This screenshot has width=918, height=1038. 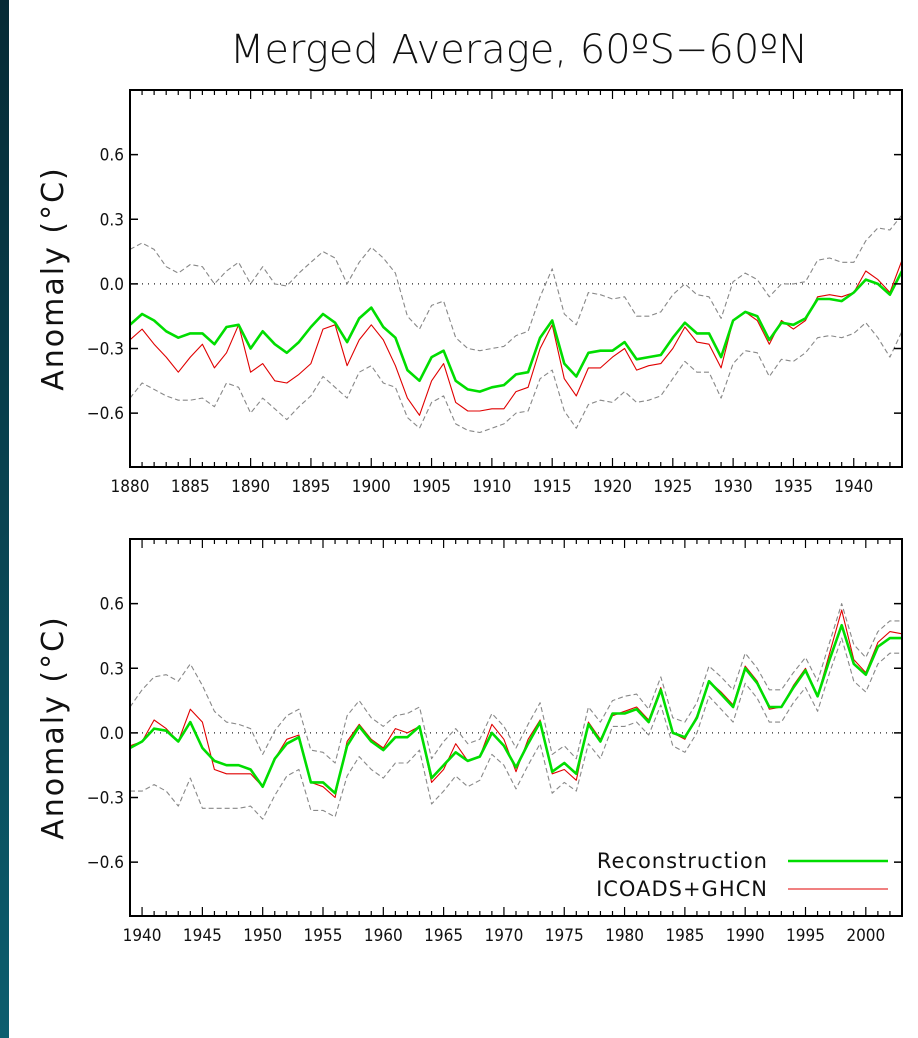 What do you see at coordinates (745, 936) in the screenshot?
I see `x-tick-label: 1990` at bounding box center [745, 936].